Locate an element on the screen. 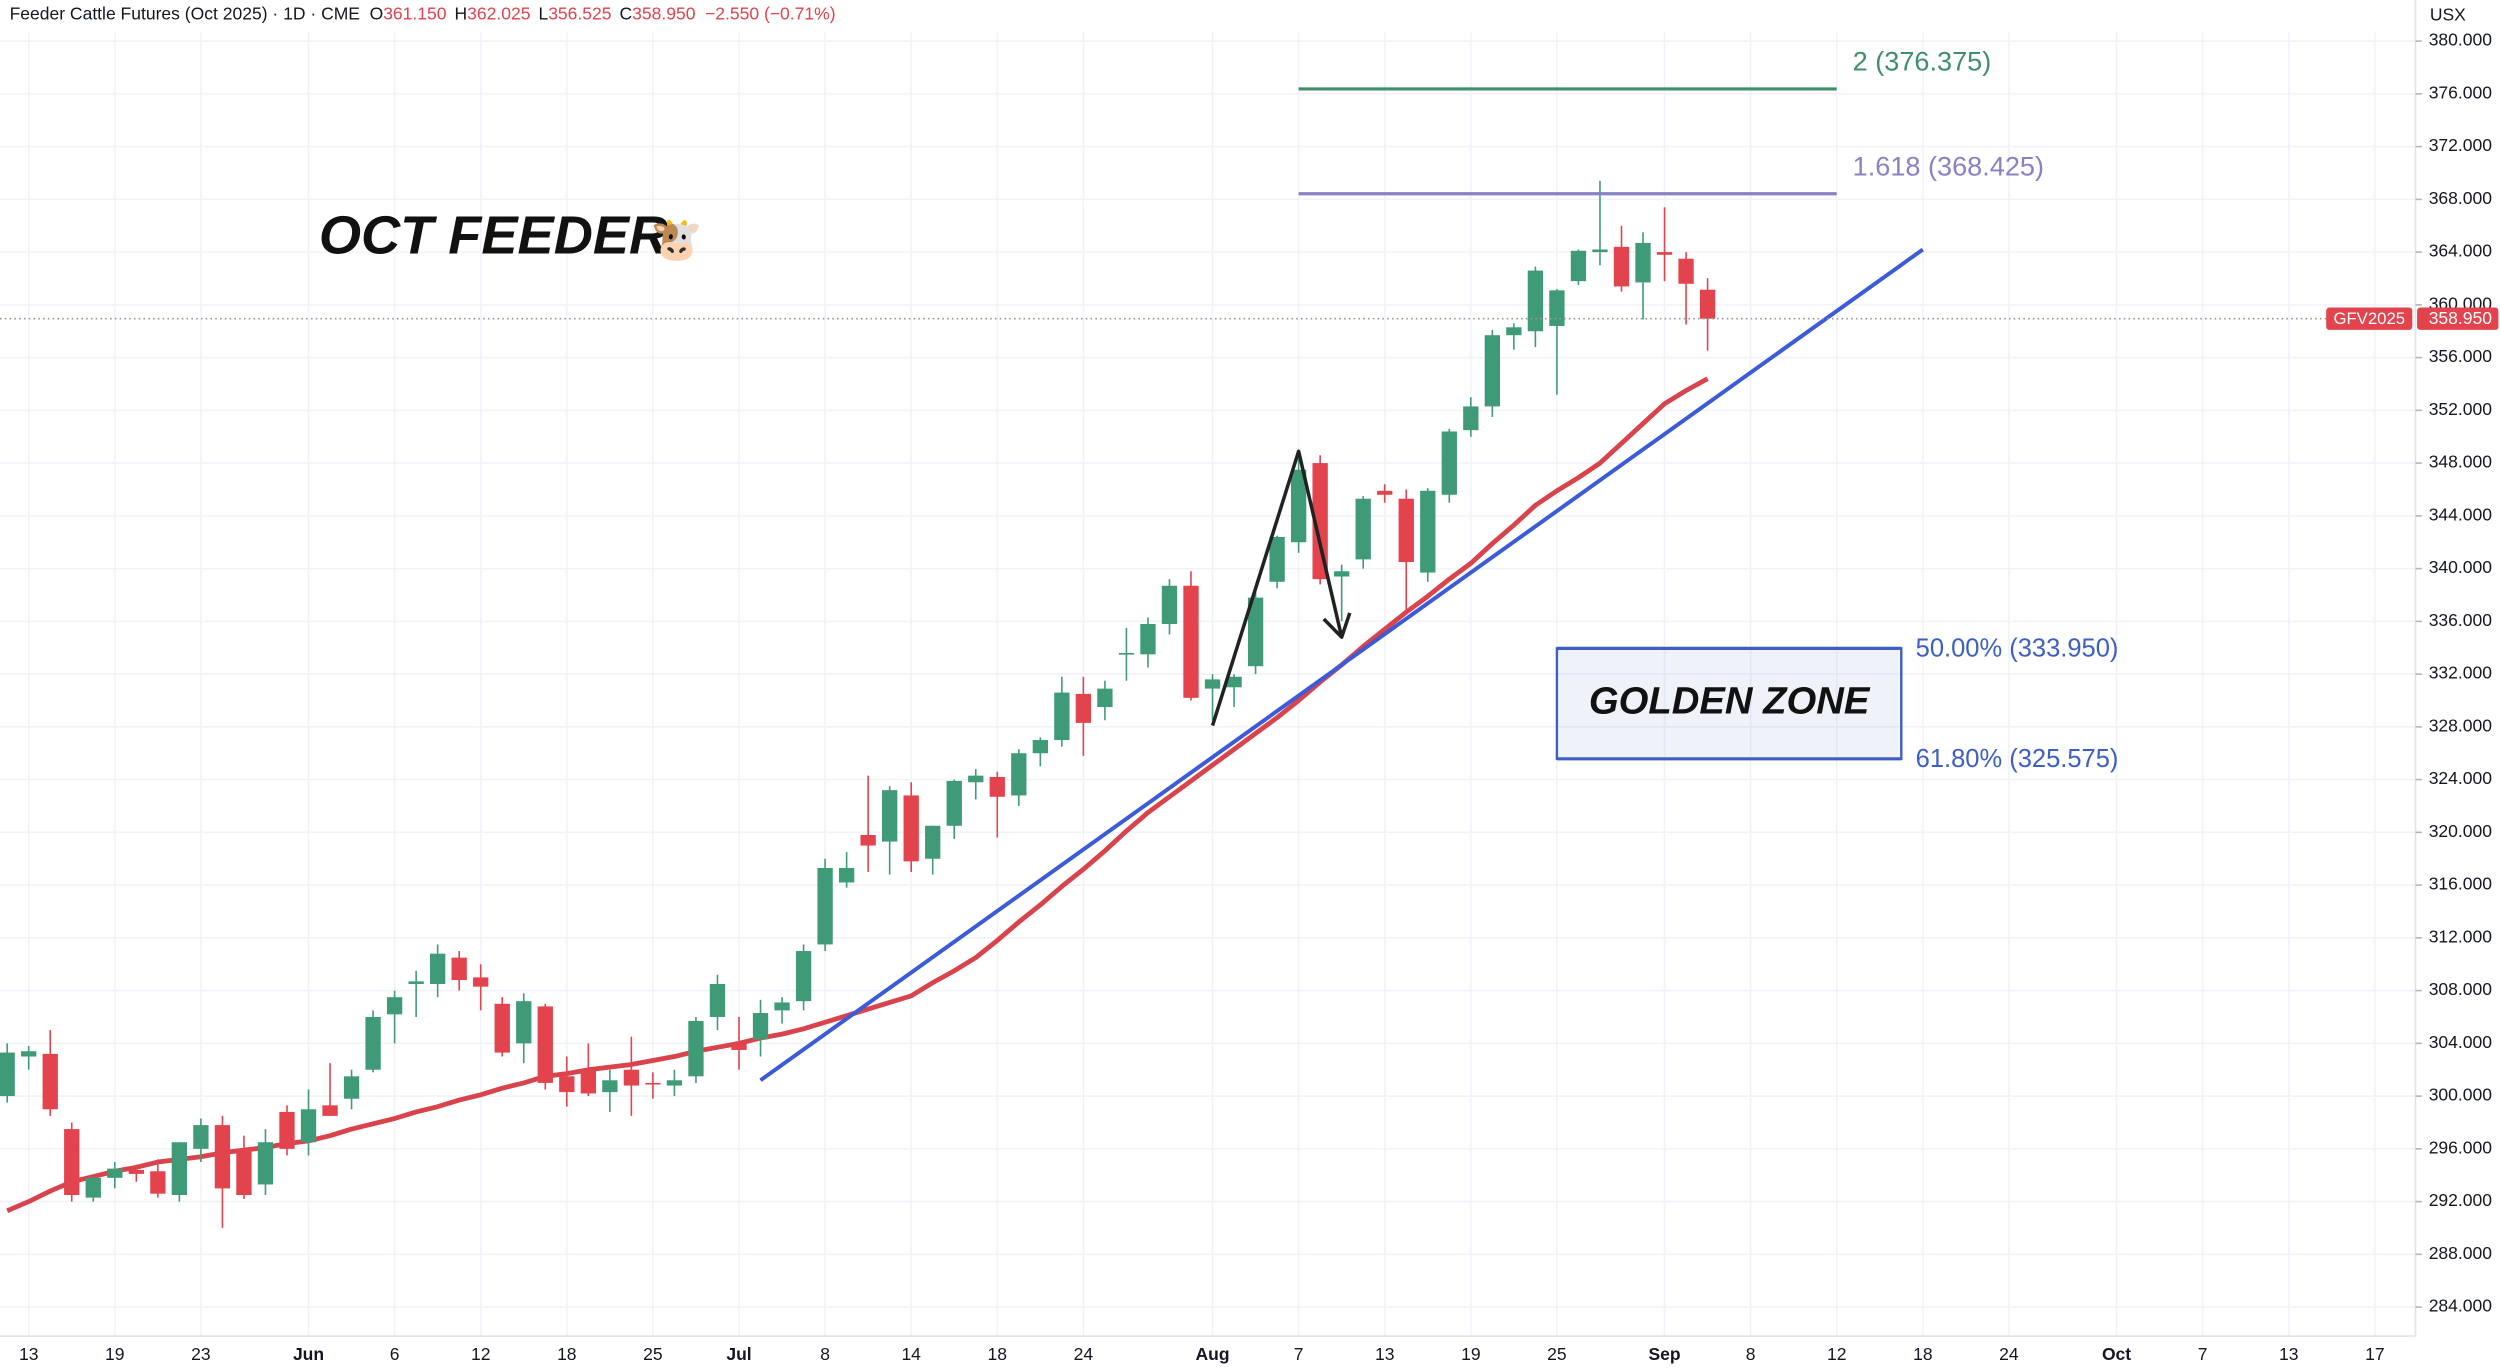 This screenshot has height=1368, width=2500. x-tick-label: Jul is located at coordinates (738, 1354).